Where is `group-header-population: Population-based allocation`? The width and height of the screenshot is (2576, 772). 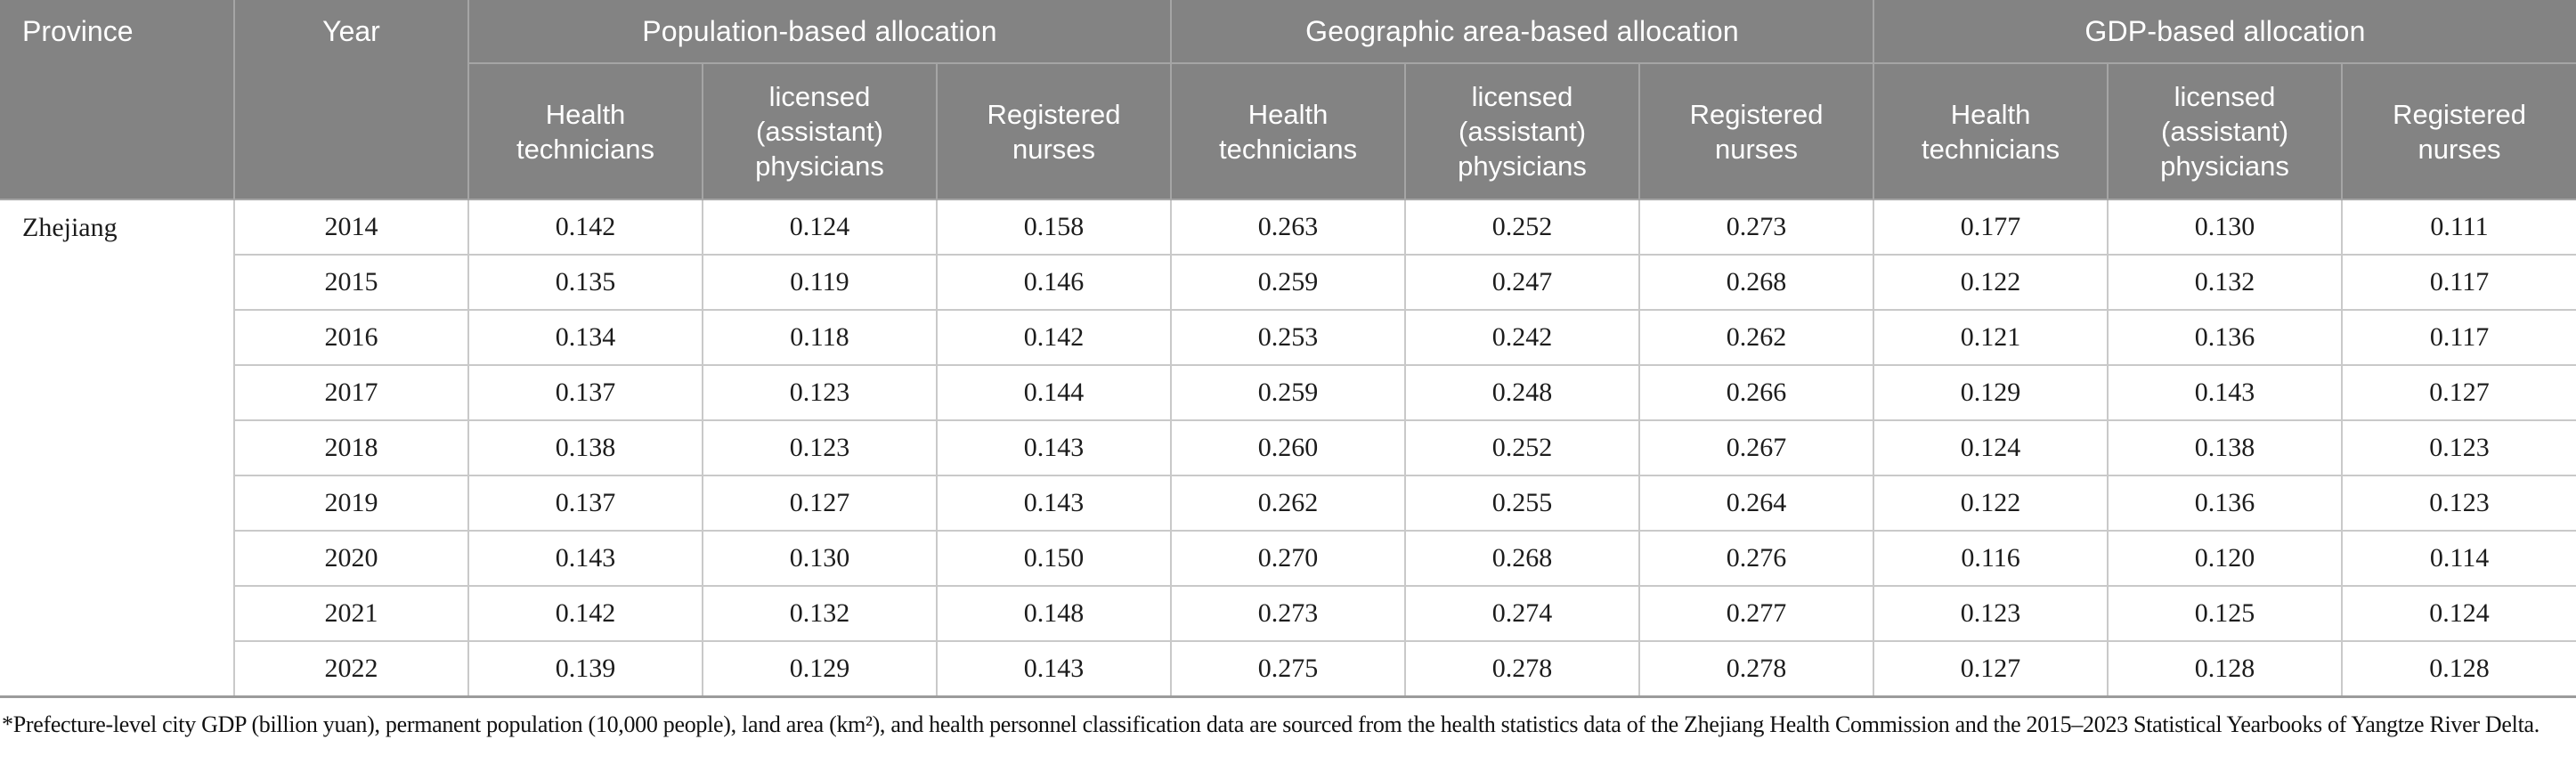
group-header-population: Population-based allocation is located at coordinates (820, 32).